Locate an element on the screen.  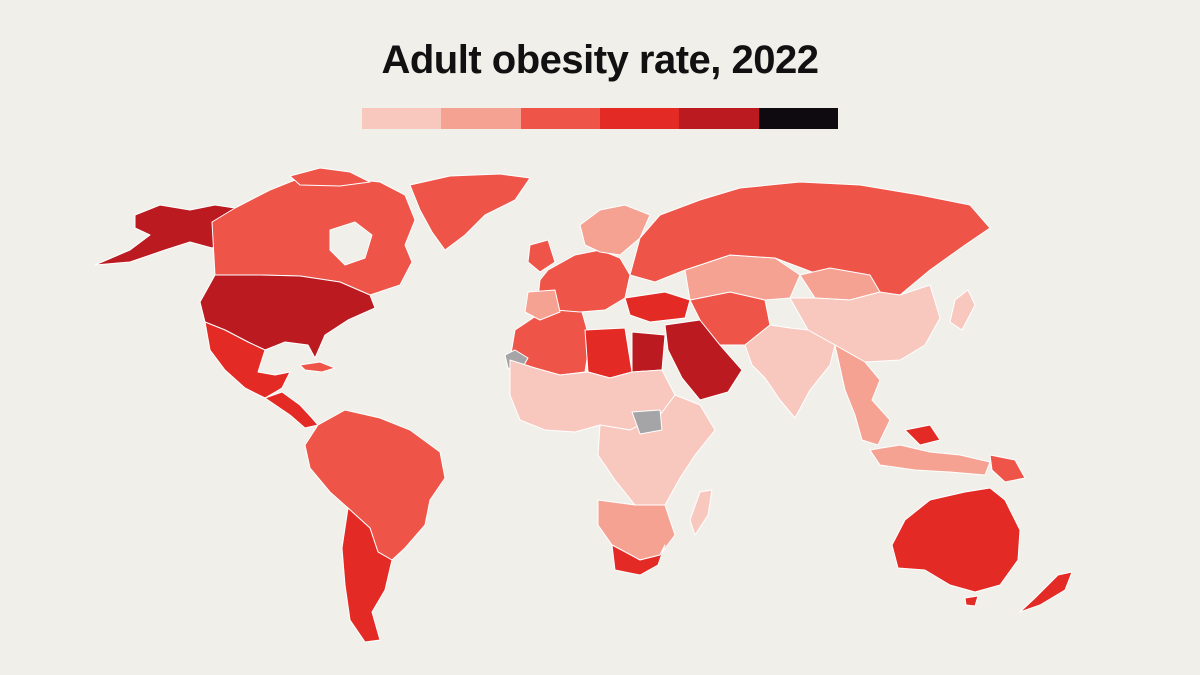
region-png is located at coordinates (1007, 468).